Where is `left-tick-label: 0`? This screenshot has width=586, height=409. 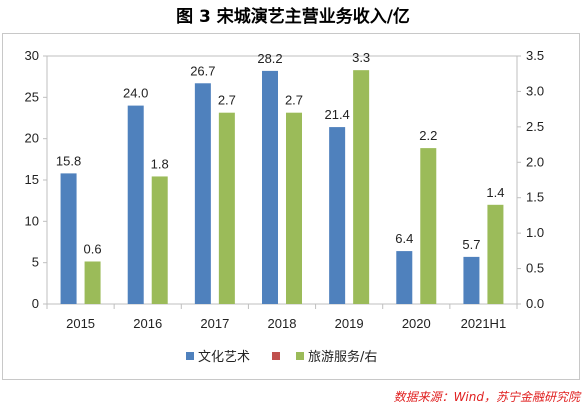
left-tick-label: 0 is located at coordinates (35, 303).